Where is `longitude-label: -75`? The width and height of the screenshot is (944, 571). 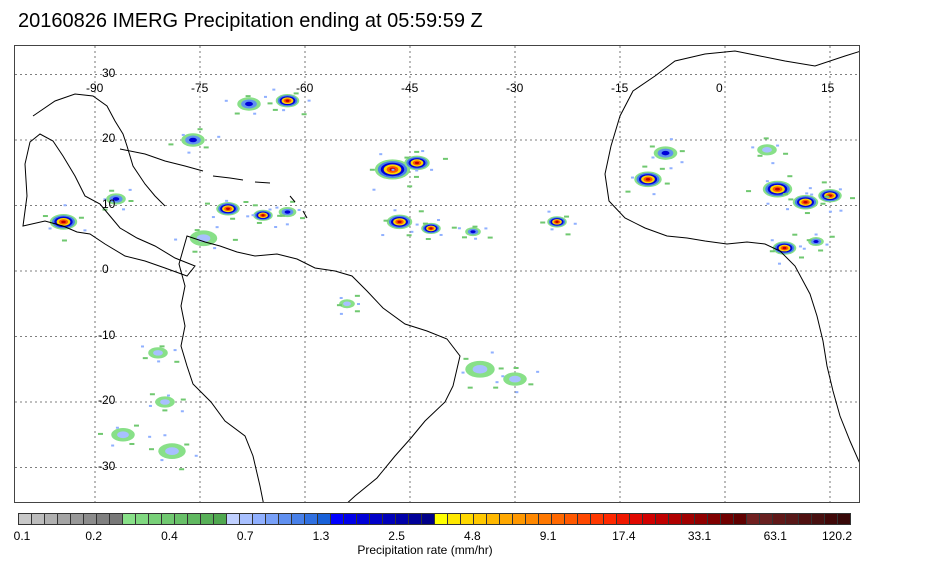
longitude-label: -75 is located at coordinates (200, 88).